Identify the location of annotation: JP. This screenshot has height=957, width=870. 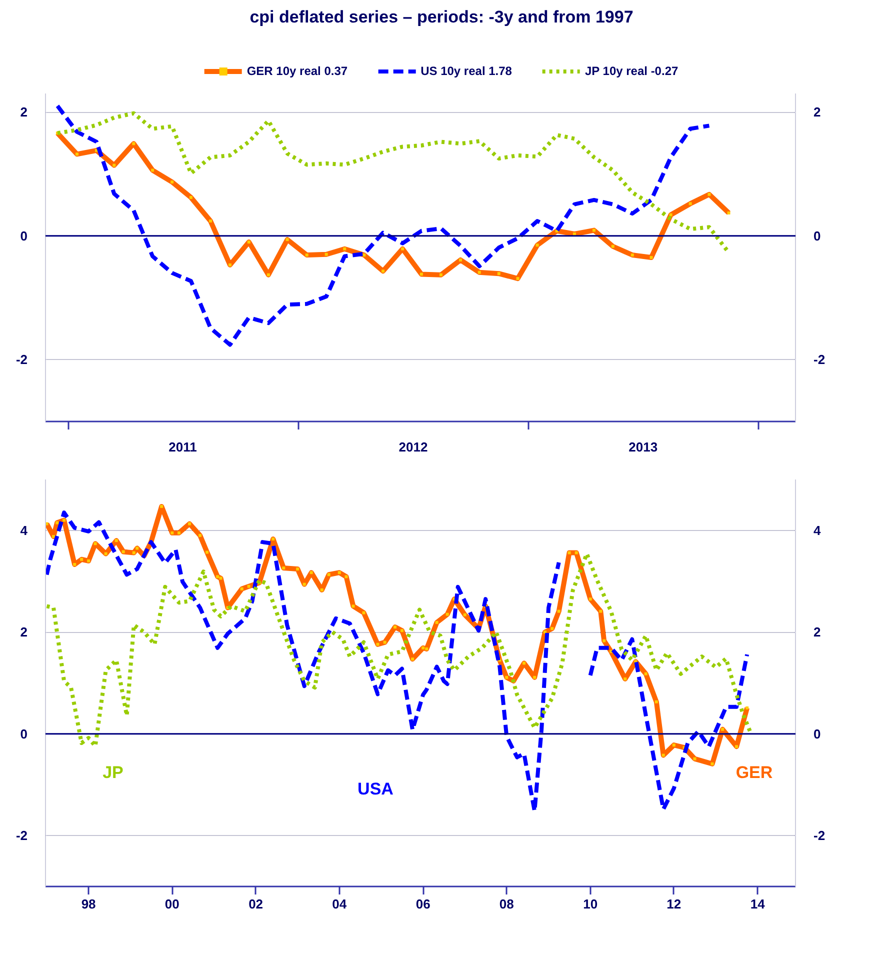
(113, 772).